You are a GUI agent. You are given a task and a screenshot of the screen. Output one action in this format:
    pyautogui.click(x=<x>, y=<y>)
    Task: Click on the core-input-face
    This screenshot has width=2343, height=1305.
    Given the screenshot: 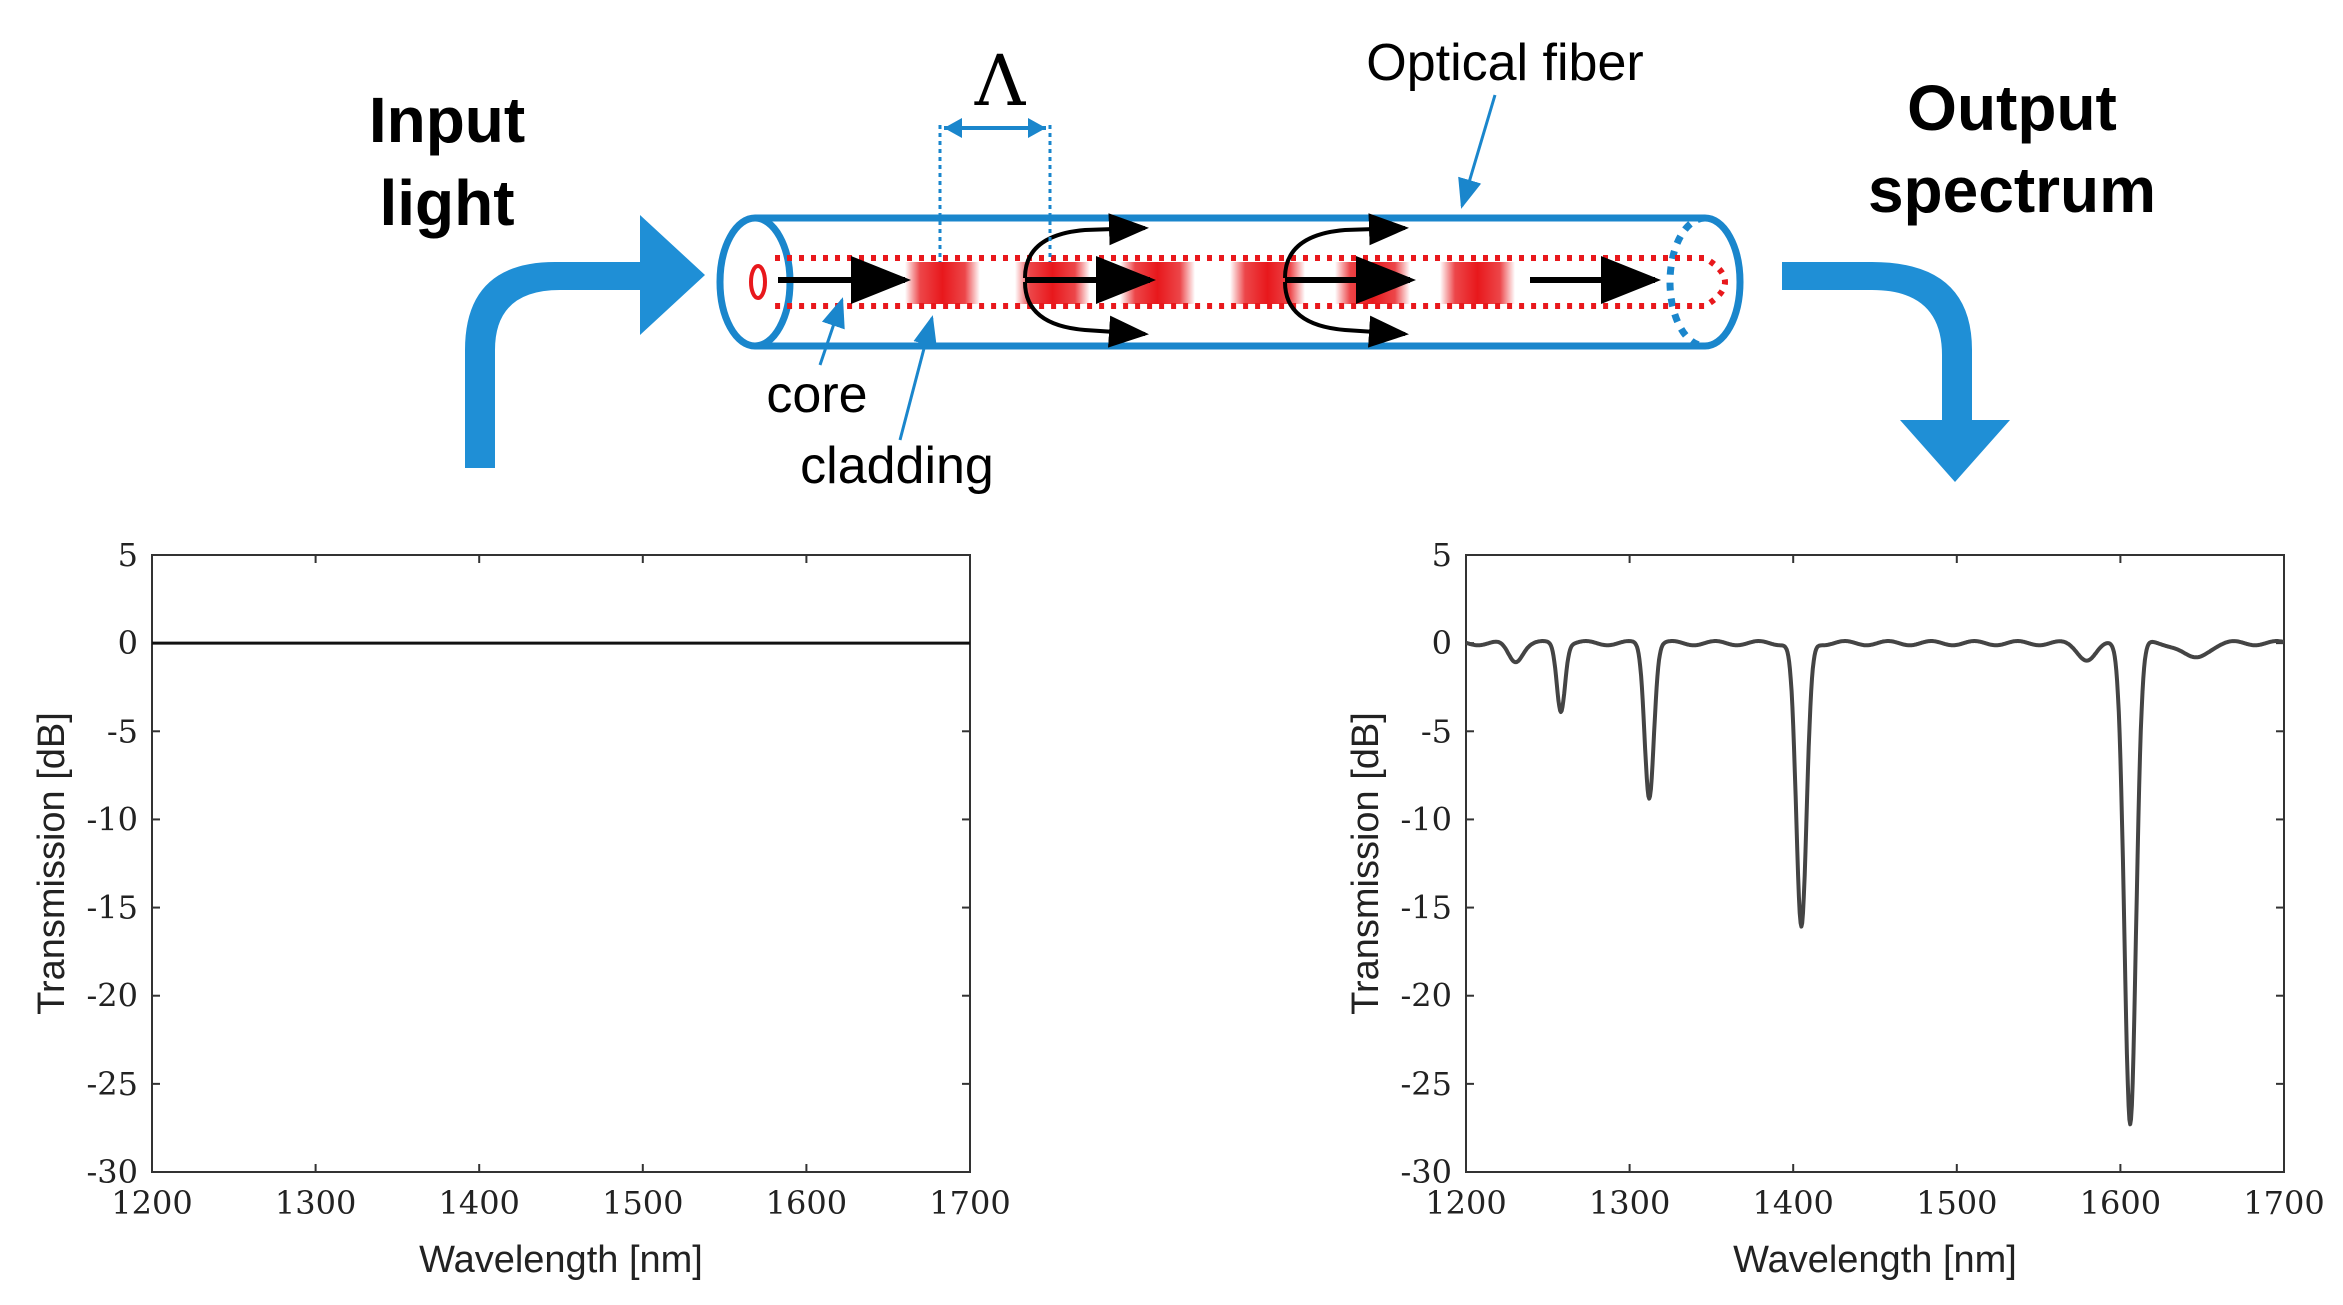 What is the action you would take?
    pyautogui.click(x=758, y=282)
    